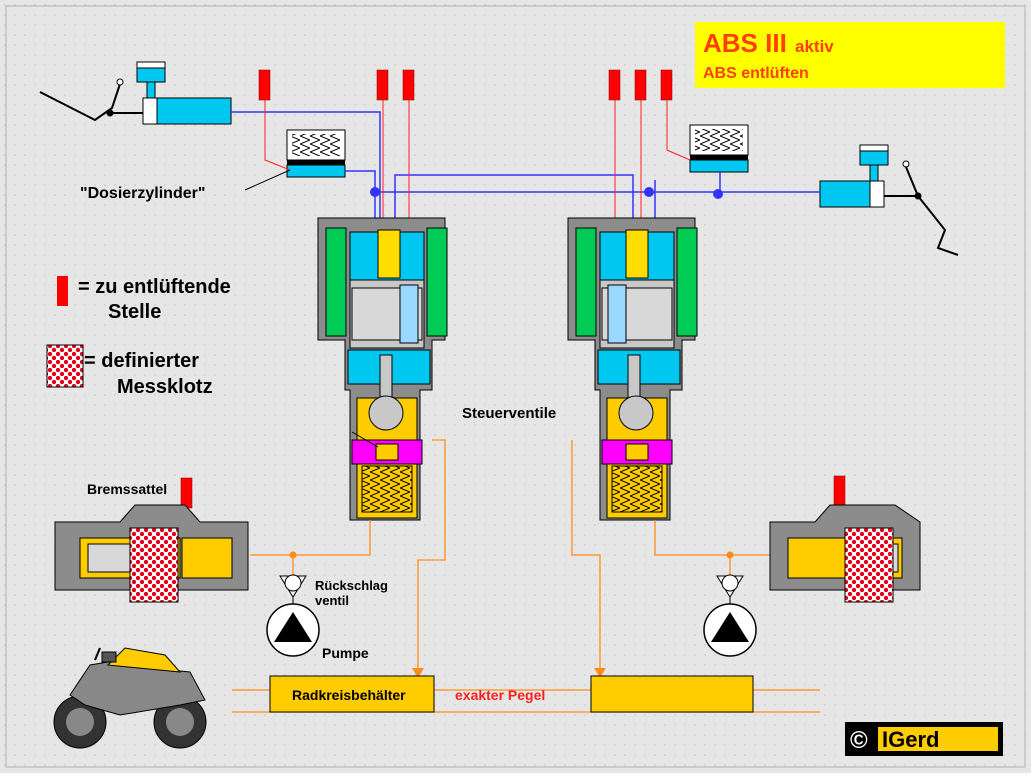 The width and height of the screenshot is (1031, 778). What do you see at coordinates (184, 93) in the screenshot?
I see `left-master-cylinder` at bounding box center [184, 93].